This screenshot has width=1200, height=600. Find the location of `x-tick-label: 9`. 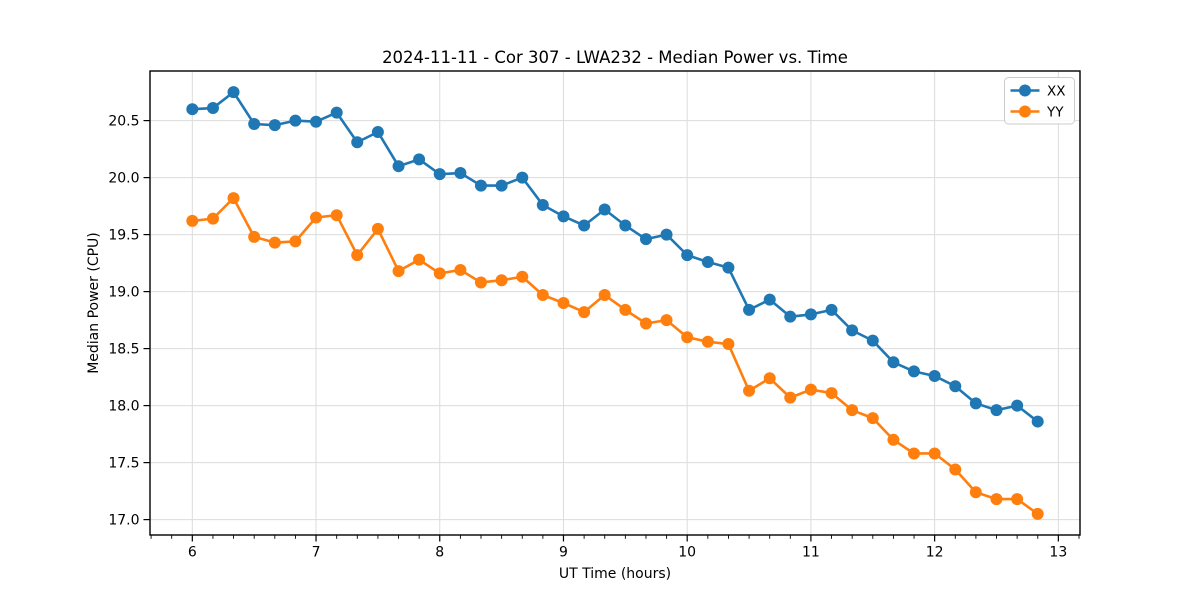

x-tick-label: 9 is located at coordinates (563, 553).